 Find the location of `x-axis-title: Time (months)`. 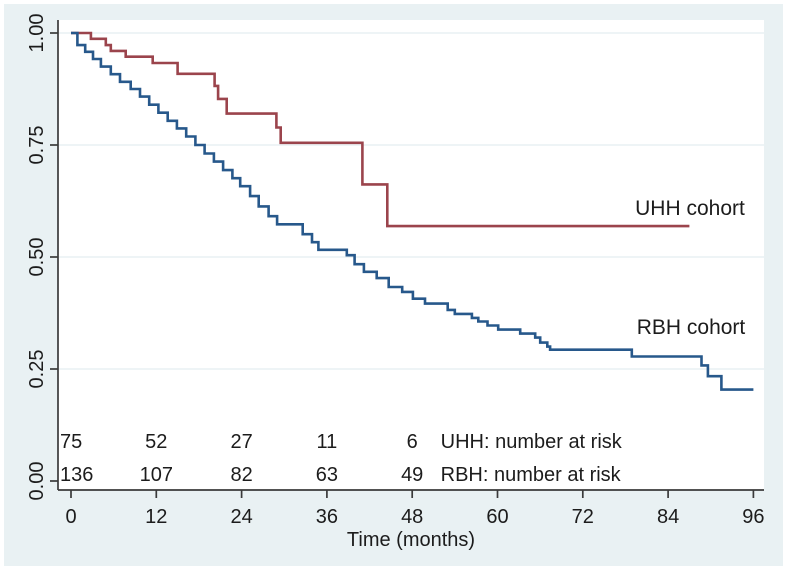

x-axis-title: Time (months) is located at coordinates (411, 540).